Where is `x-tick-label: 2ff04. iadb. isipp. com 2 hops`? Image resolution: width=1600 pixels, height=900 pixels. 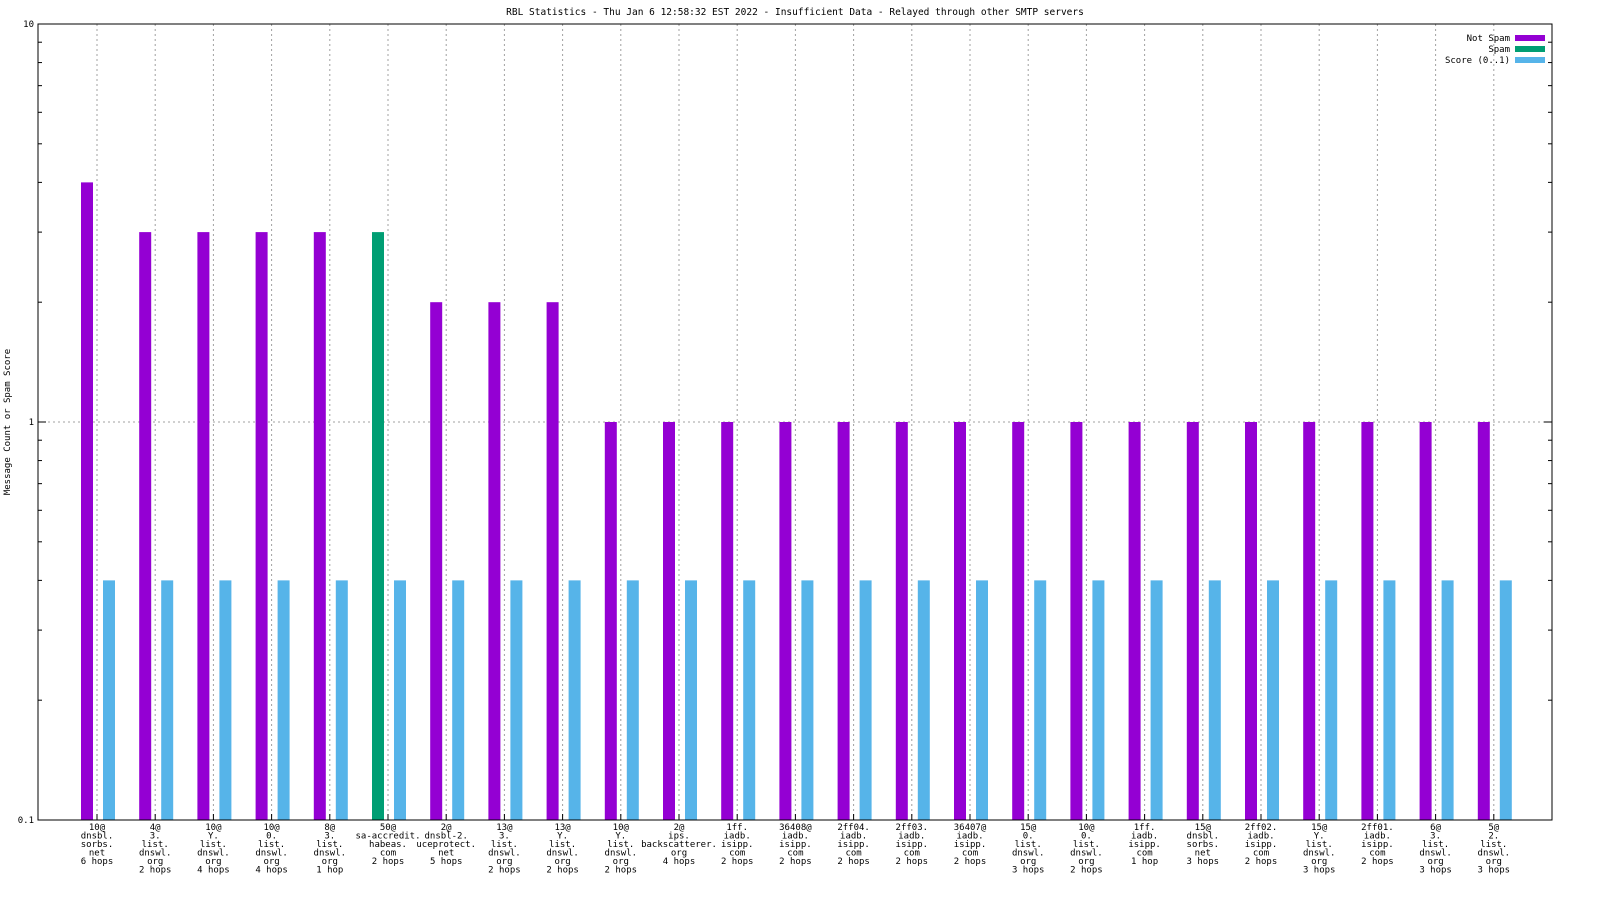 x-tick-label: 2ff04. iadb. isipp. com 2 hops is located at coordinates (853, 845).